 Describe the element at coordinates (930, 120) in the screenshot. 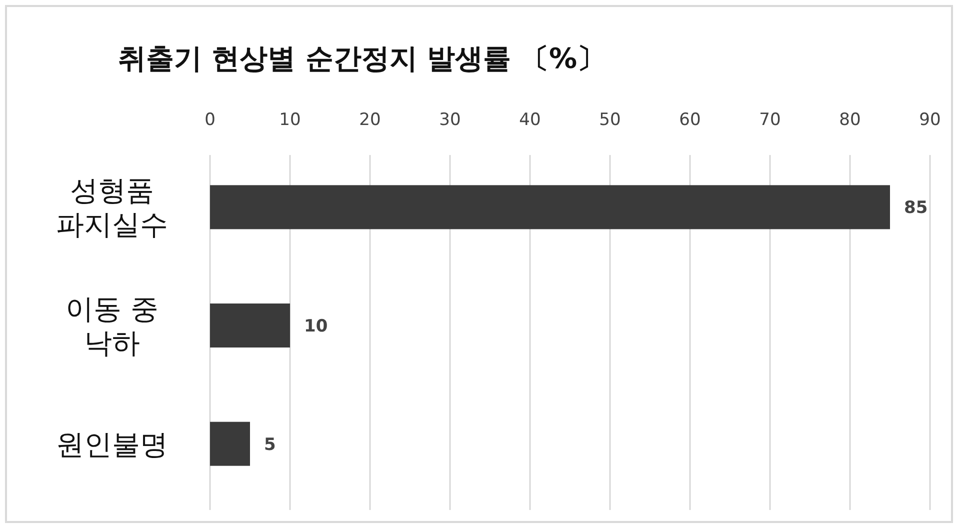

I see `x-tick-label: 90` at that location.